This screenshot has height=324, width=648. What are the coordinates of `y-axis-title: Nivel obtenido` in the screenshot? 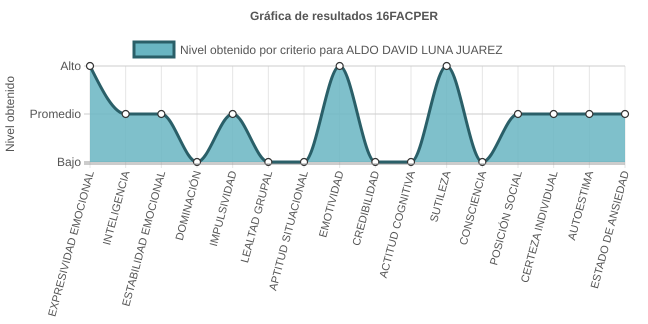 It's located at (10, 114).